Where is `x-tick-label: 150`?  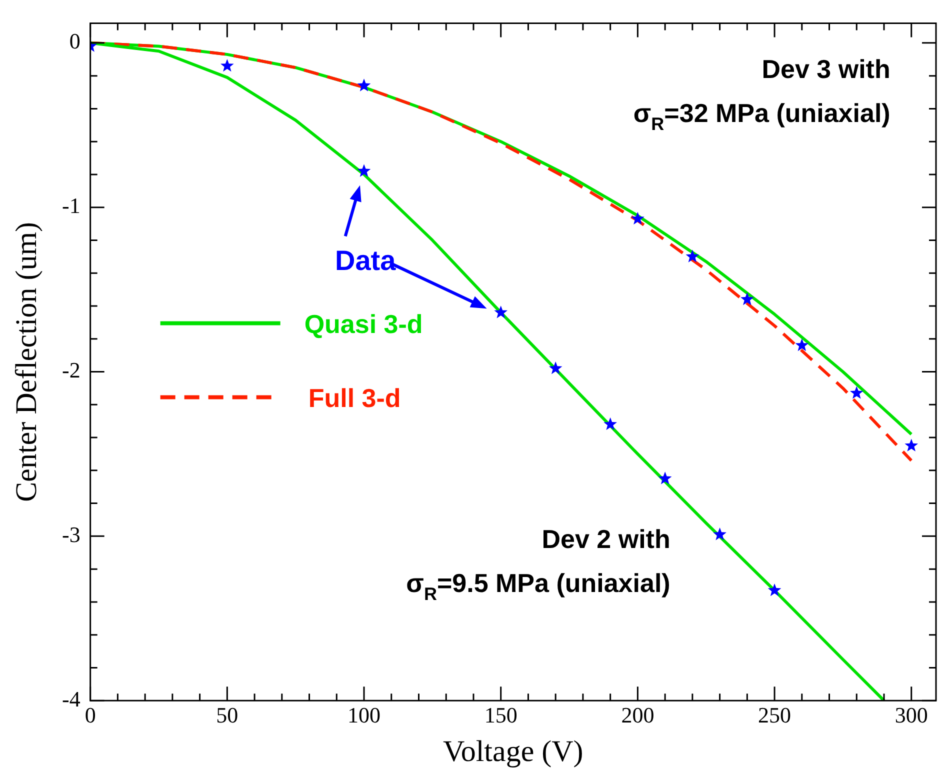 x-tick-label: 150 is located at coordinates (501, 715).